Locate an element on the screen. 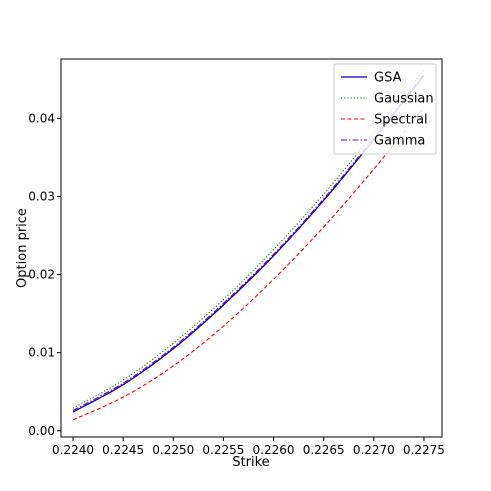  x-tick-label: 0.2250 is located at coordinates (173, 450).